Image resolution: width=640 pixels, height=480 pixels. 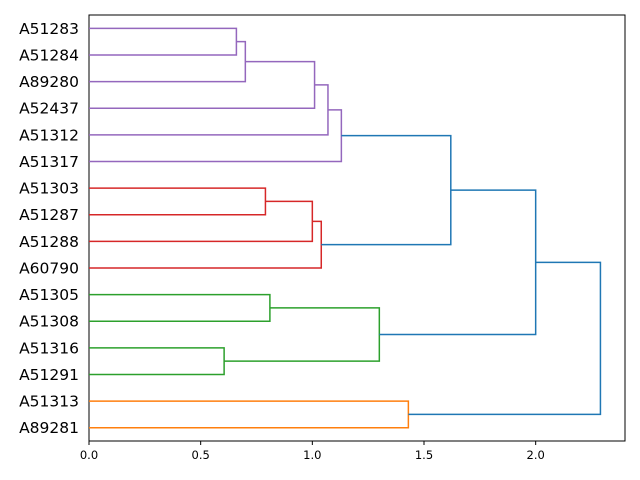 I want to click on x-tick-label: 2.0, so click(x=536, y=455).